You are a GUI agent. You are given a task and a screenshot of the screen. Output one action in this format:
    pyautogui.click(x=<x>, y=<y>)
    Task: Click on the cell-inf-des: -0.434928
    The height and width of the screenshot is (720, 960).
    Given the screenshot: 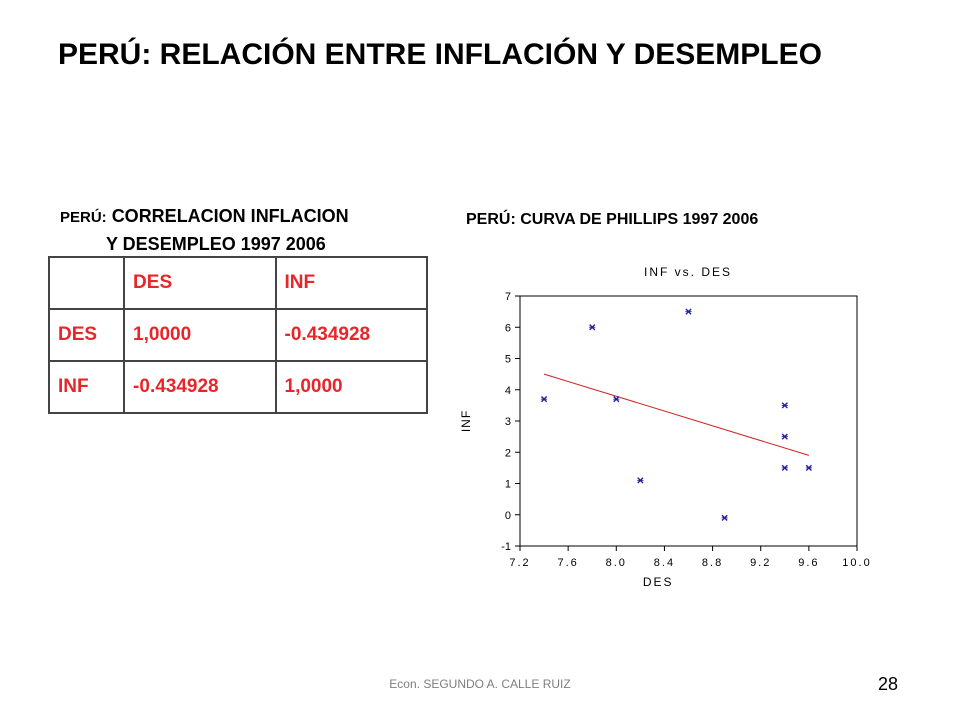 What is the action you would take?
    pyautogui.click(x=200, y=387)
    